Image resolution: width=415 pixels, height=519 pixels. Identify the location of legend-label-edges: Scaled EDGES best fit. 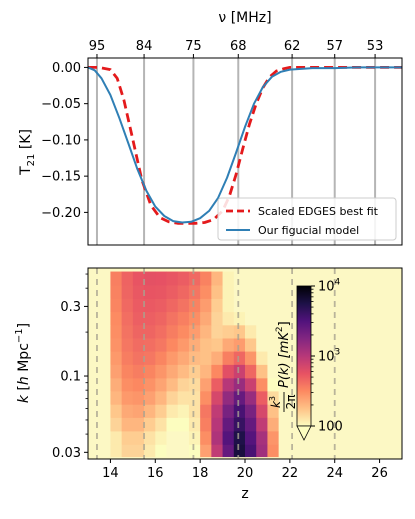
(318, 211).